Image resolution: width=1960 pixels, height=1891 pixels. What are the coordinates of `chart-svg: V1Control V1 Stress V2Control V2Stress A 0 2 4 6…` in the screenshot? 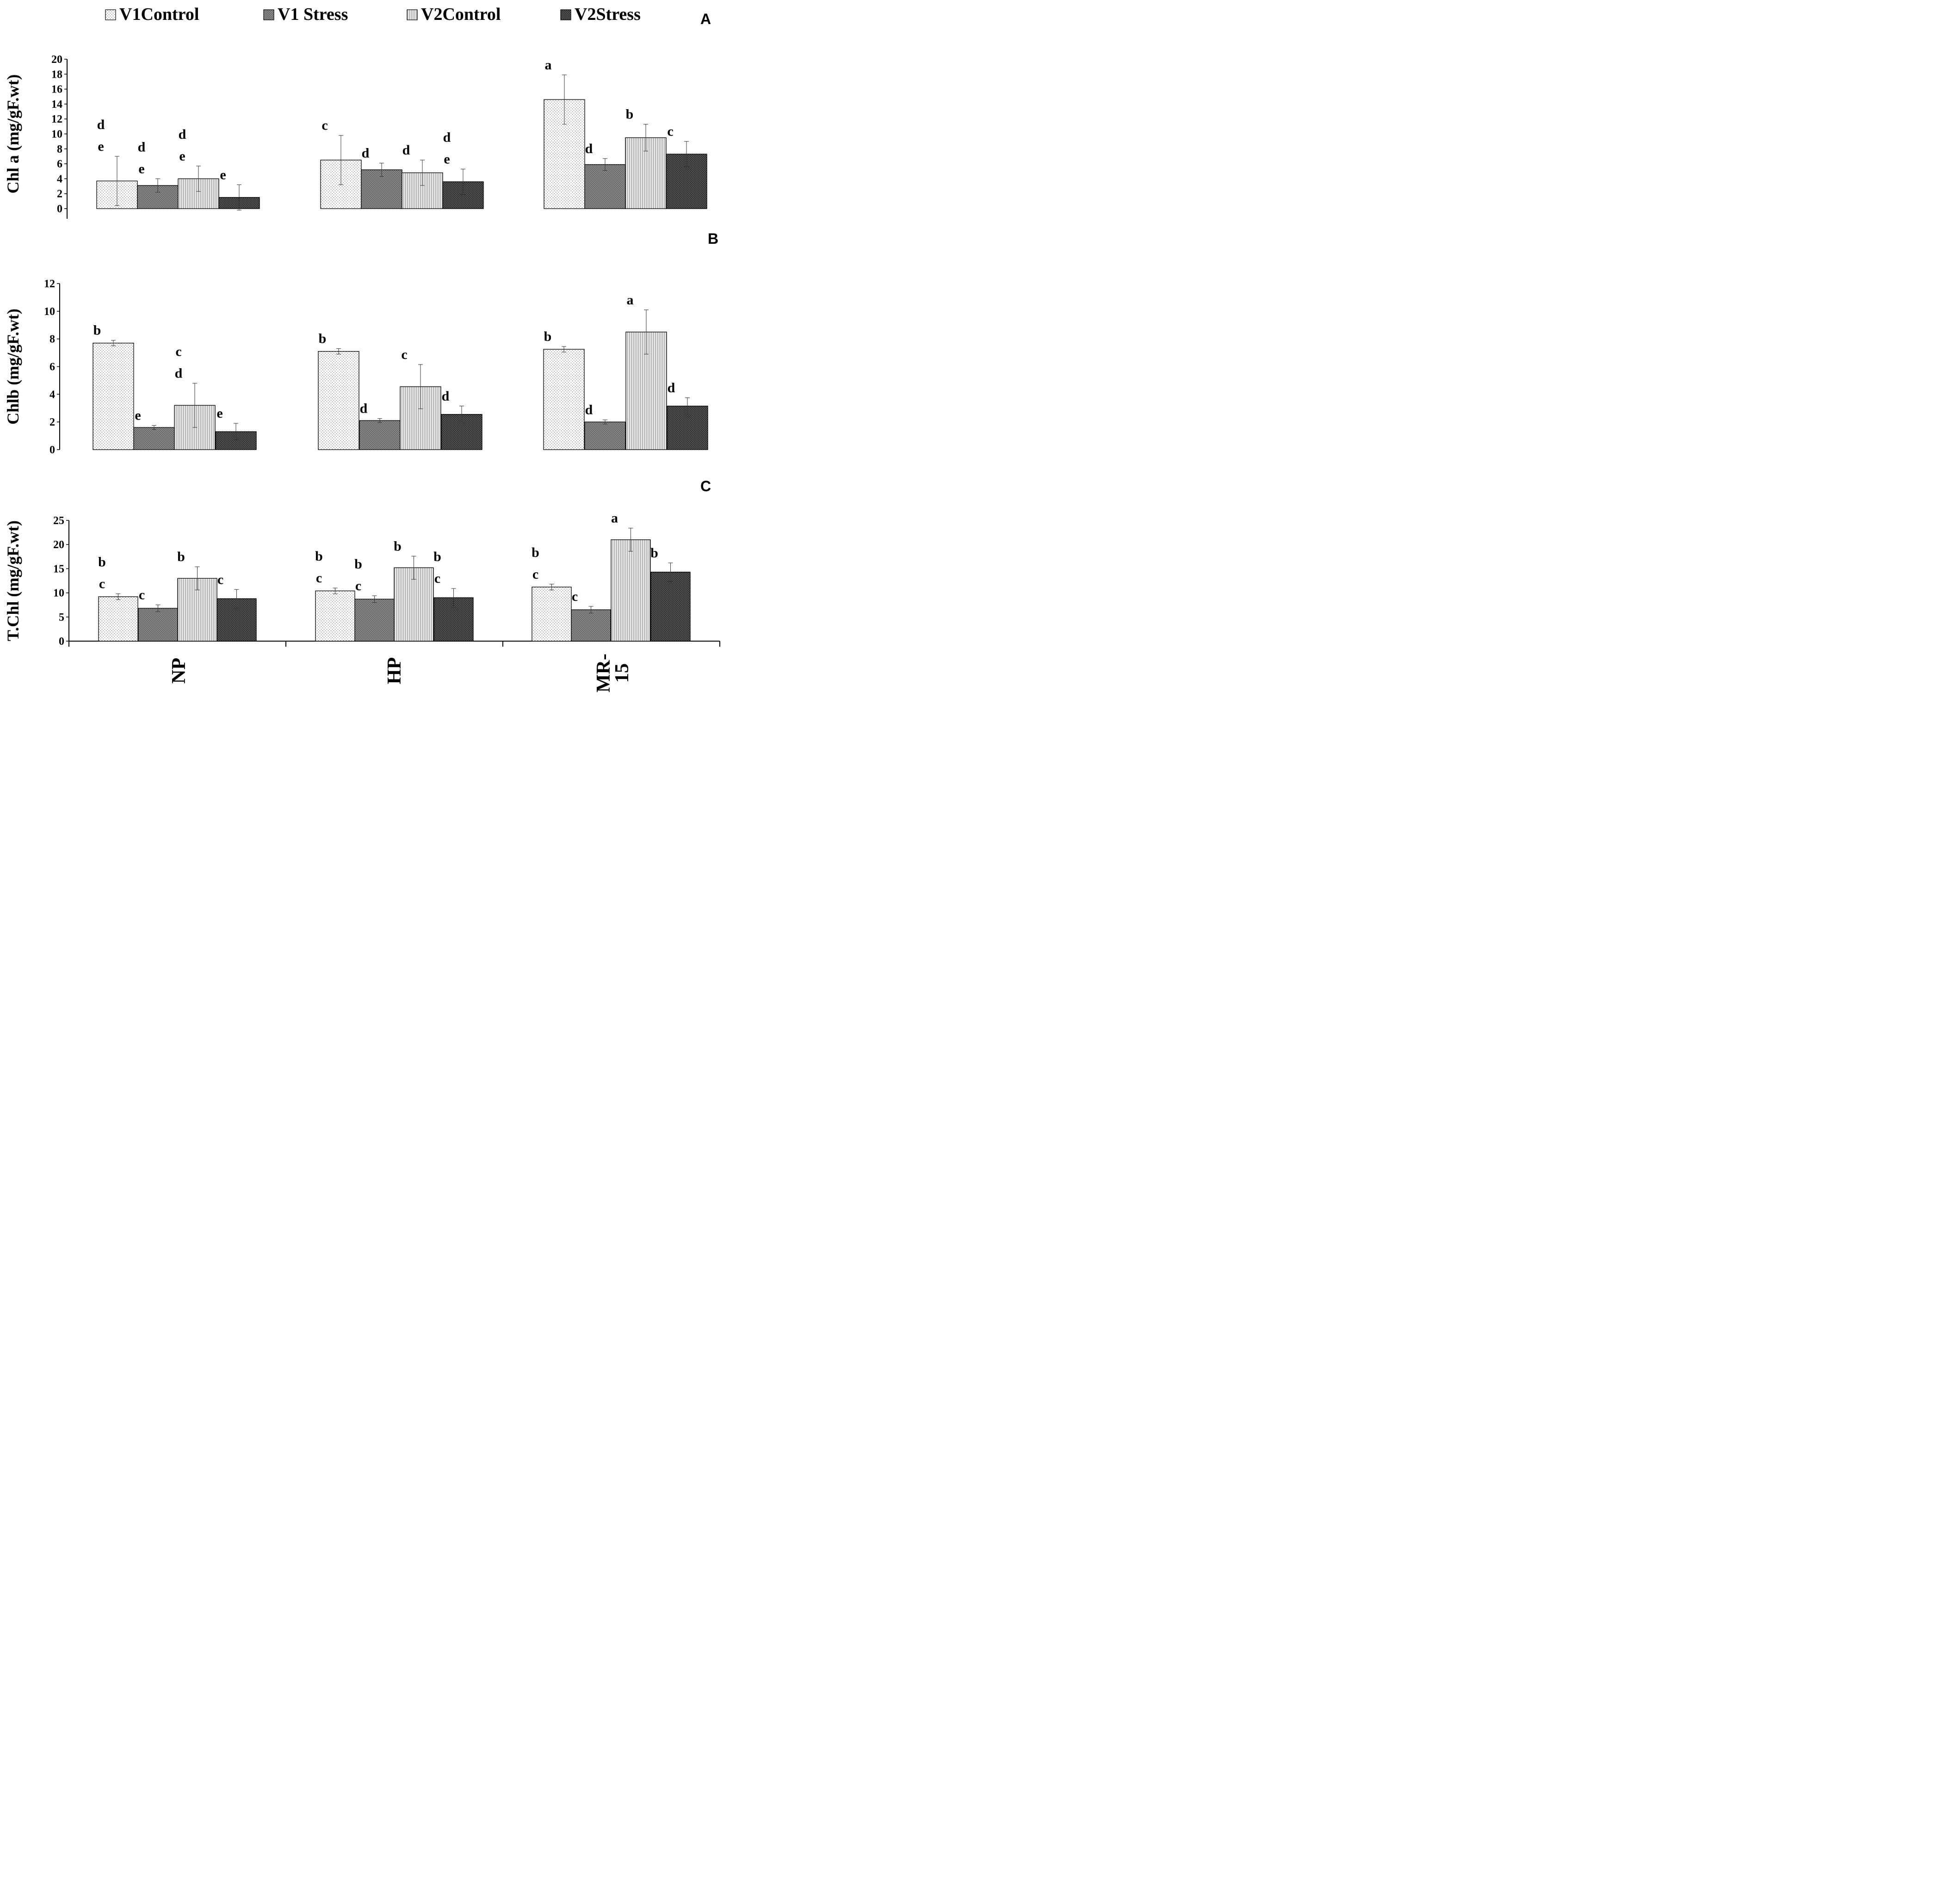 It's located at (362, 348).